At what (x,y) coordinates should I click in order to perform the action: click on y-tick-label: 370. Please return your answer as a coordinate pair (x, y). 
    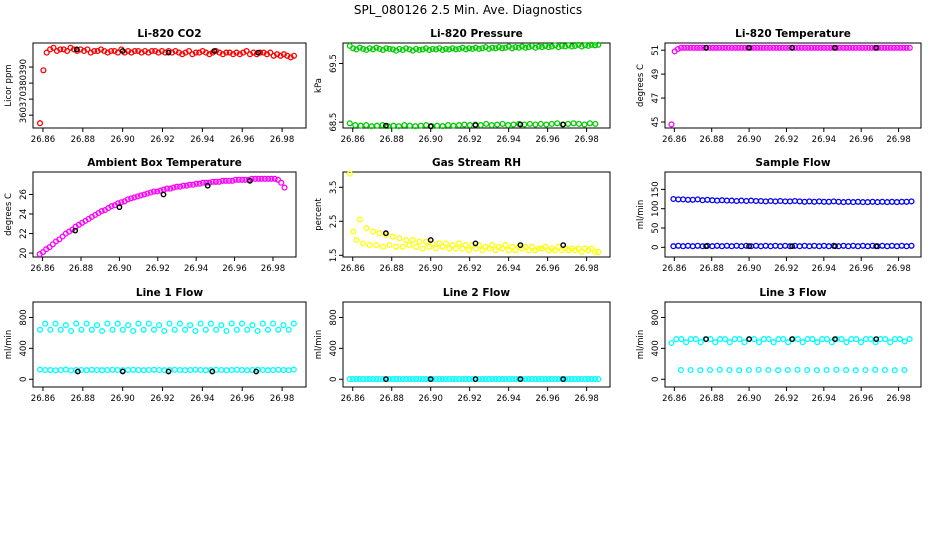
    Looking at the image, I should click on (24, 99).